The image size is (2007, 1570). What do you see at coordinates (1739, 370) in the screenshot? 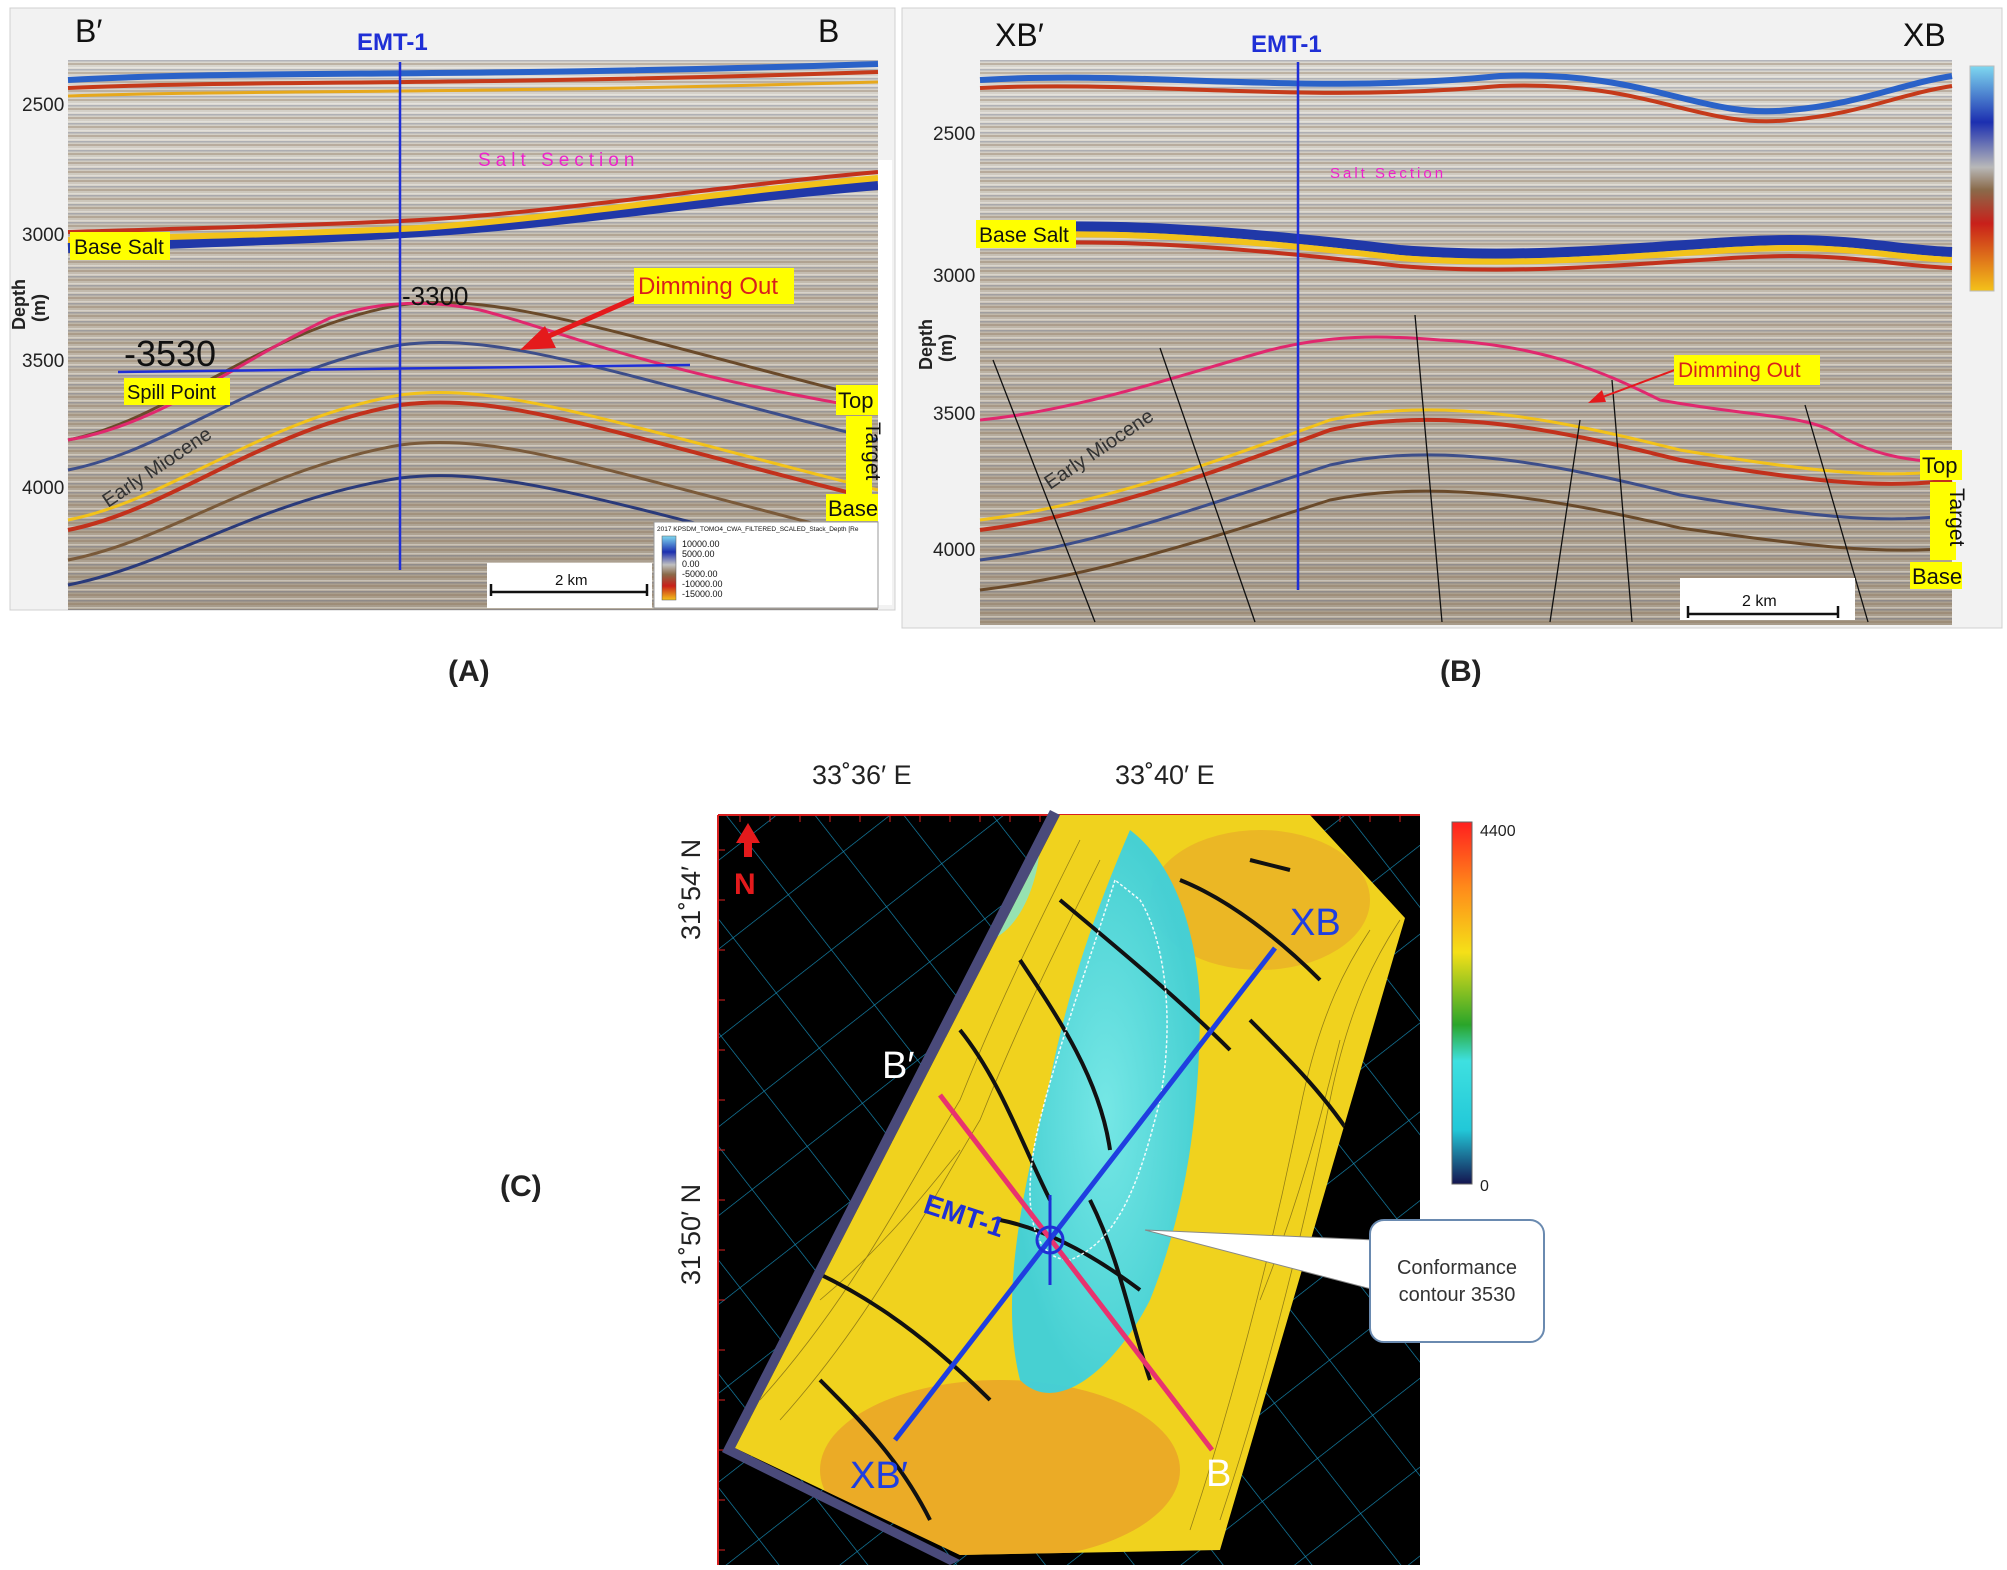
I see `dimming-label-b: Dimming Out` at bounding box center [1739, 370].